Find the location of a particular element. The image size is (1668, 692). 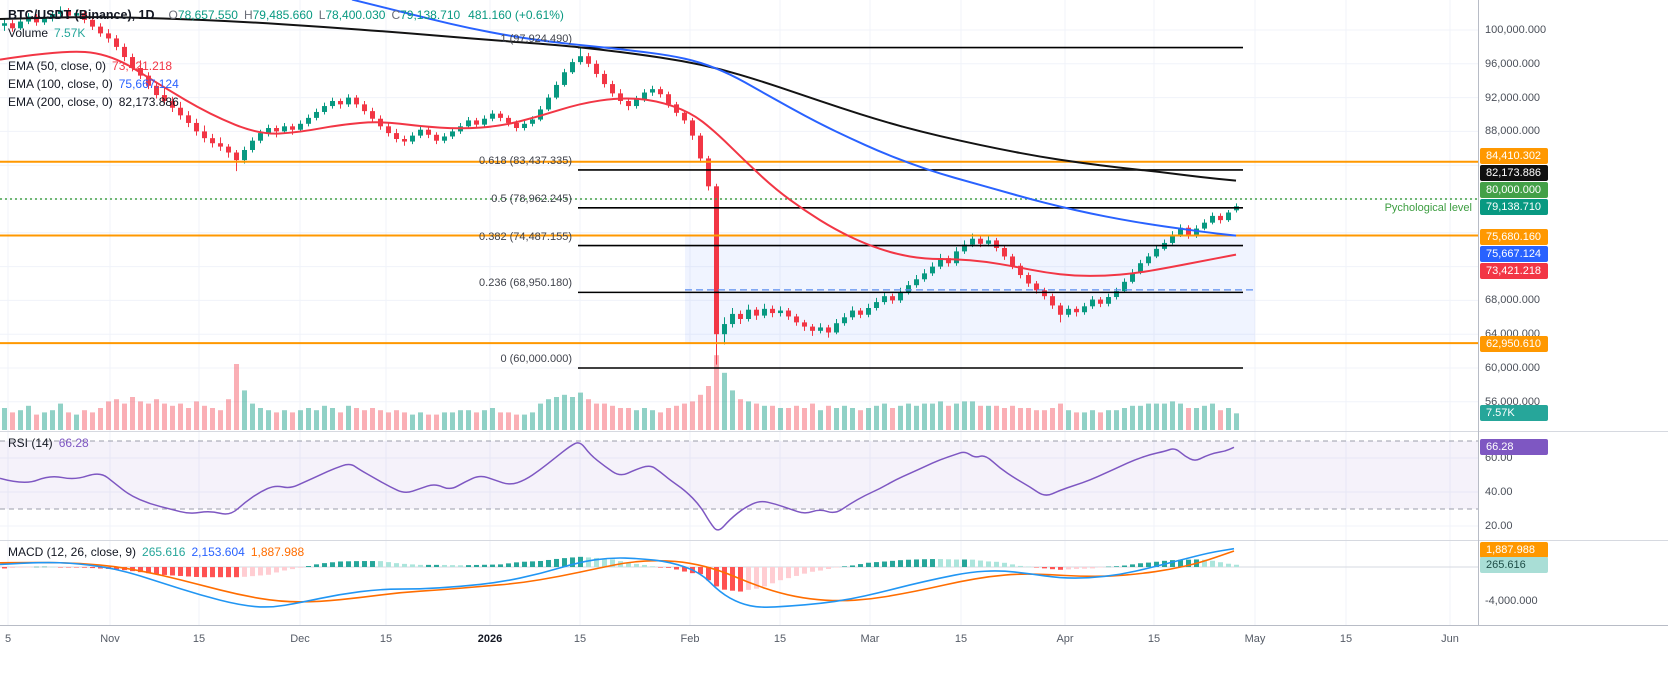

ema100-legend-row: EMA (100, close, 0) 75,667.124 is located at coordinates (286, 84).